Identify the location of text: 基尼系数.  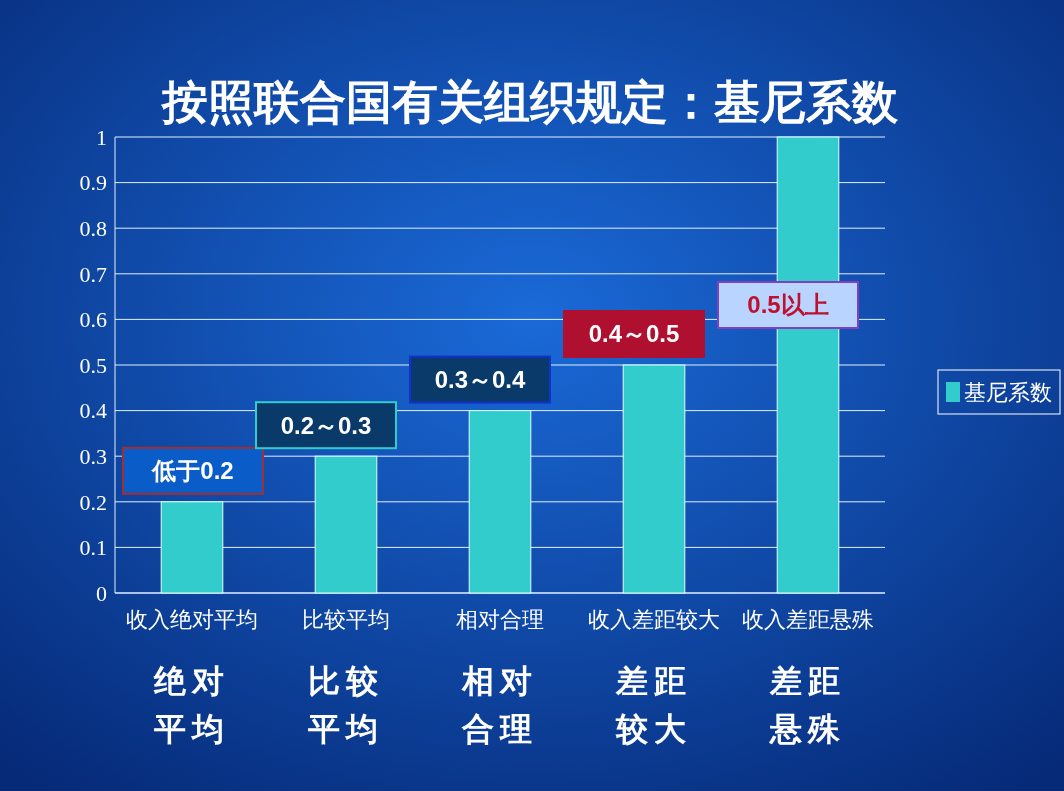
(1008, 392).